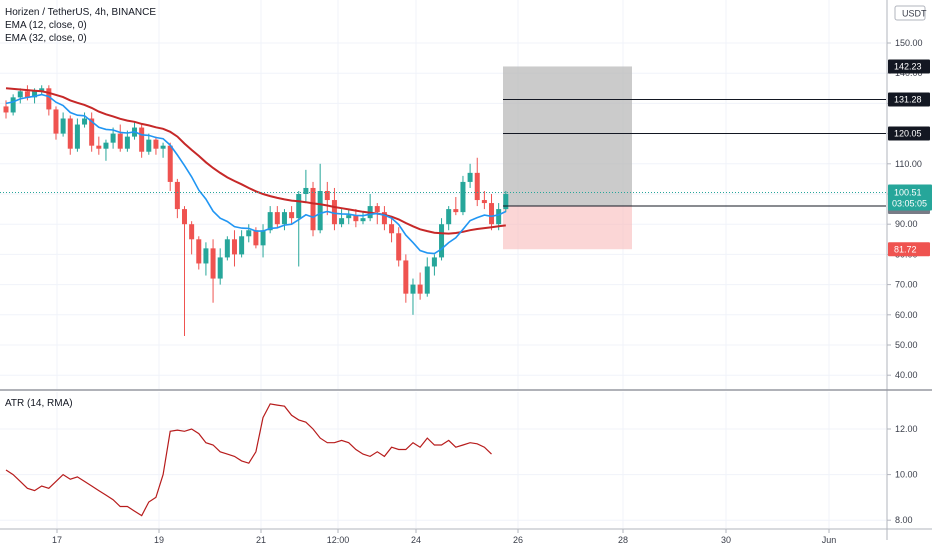  What do you see at coordinates (906, 345) in the screenshot?
I see `price-tick-label: 50.00` at bounding box center [906, 345].